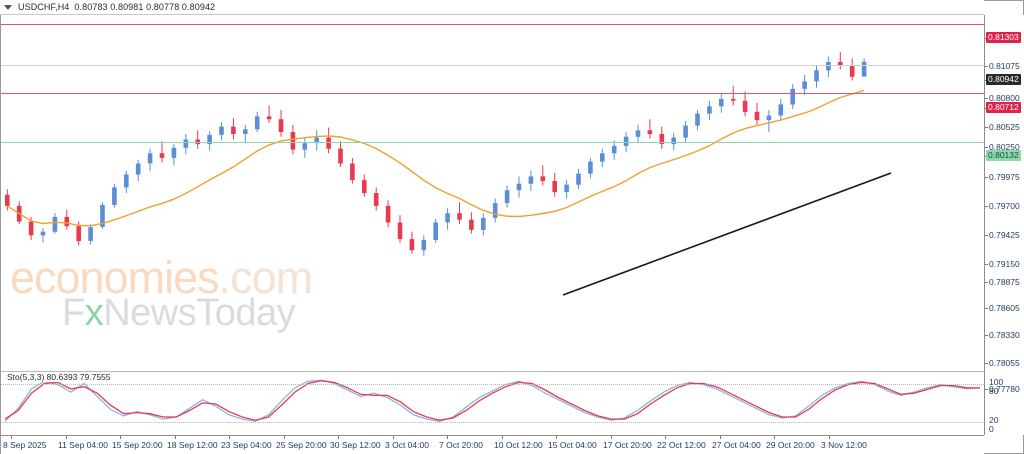  I want to click on stoch-scale-label: 20, so click(994, 420).